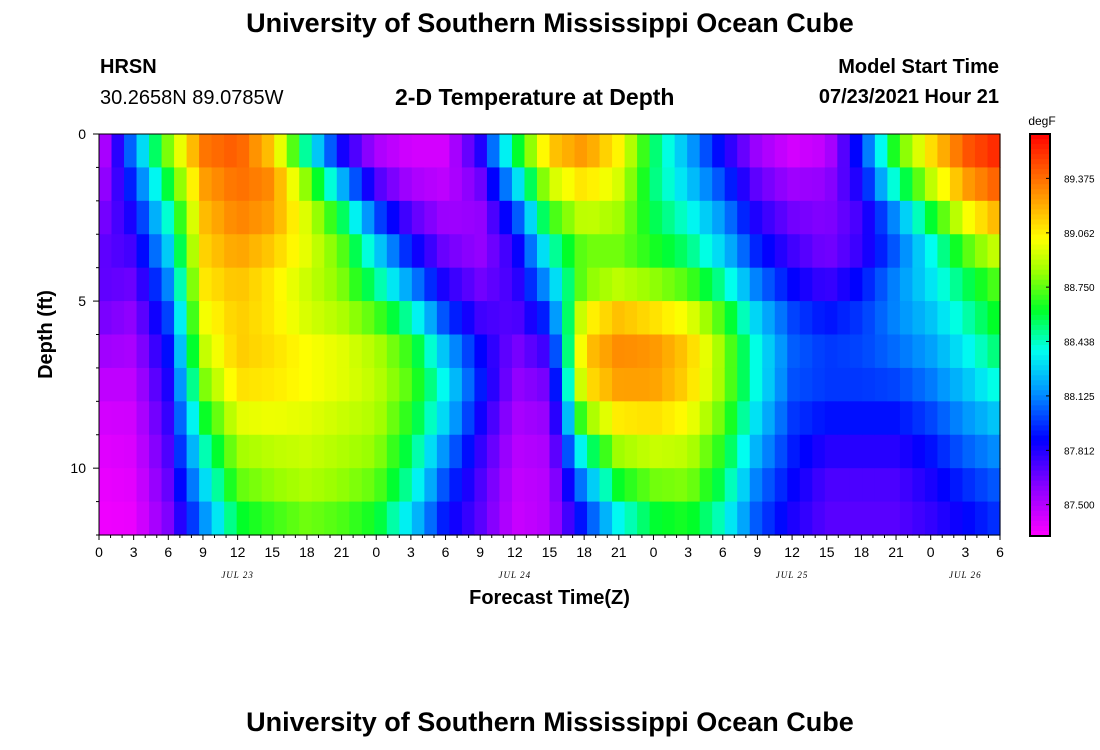 This screenshot has height=750, width=1100. I want to click on colorbar-tick-label: 88.125, so click(1079, 397).